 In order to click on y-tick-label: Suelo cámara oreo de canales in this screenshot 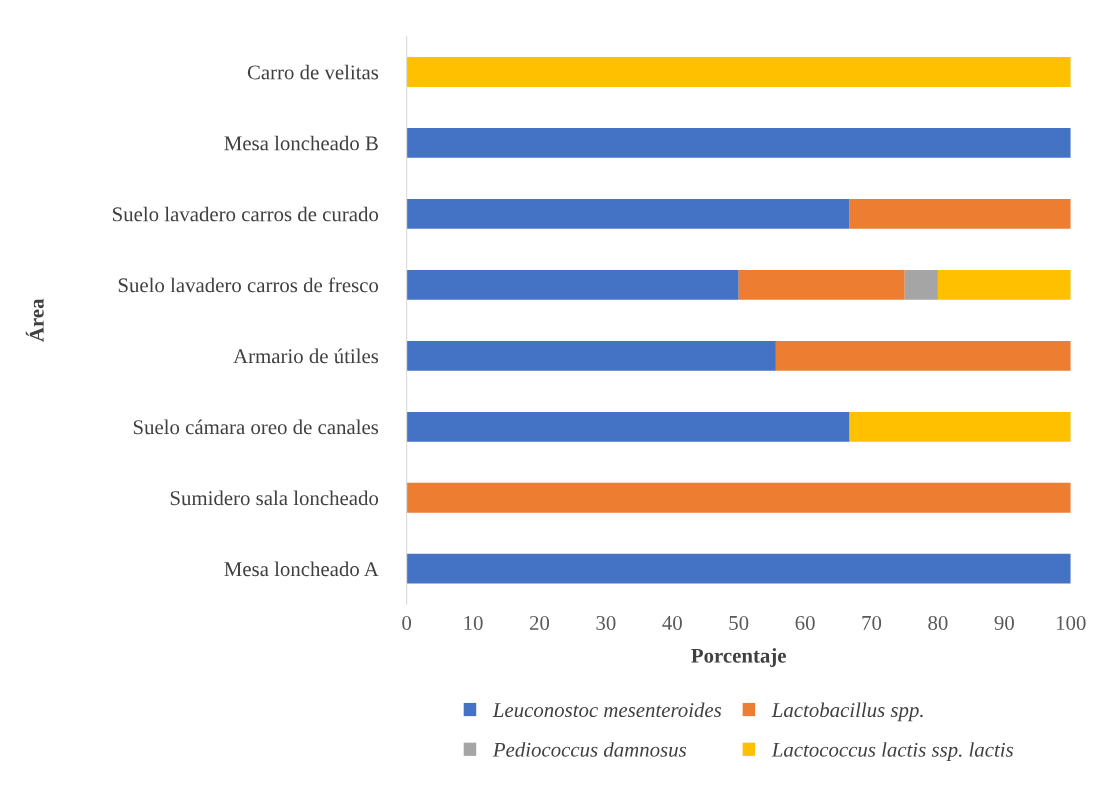, I will do `click(256, 427)`.